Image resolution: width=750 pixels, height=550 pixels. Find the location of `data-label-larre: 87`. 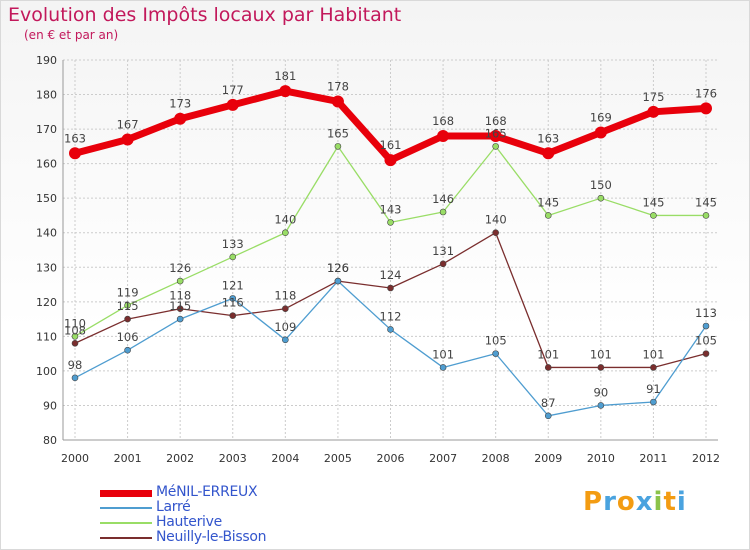

data-label-larre: 87 is located at coordinates (548, 403).